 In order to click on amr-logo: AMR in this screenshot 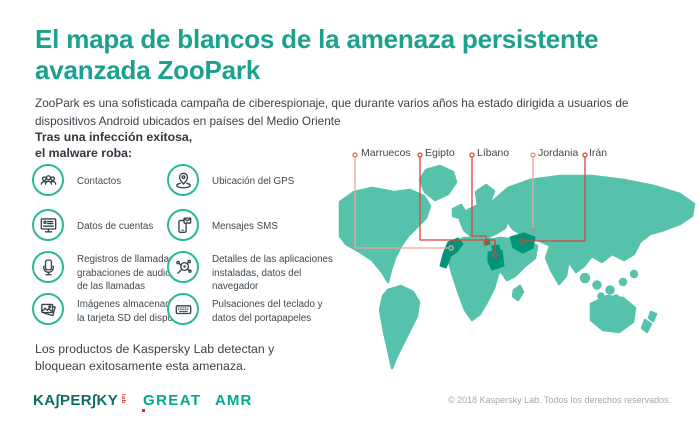, I will do `click(234, 400)`.